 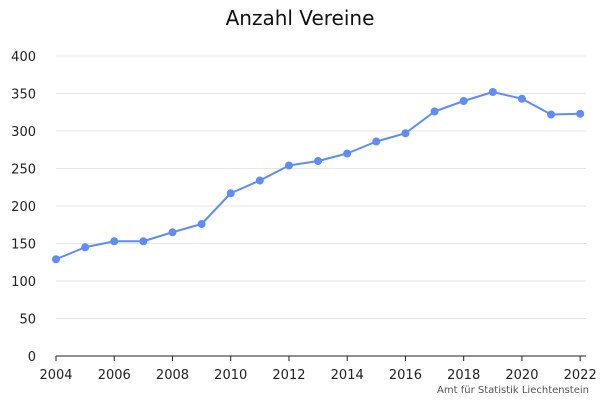 What do you see at coordinates (288, 375) in the screenshot?
I see `x-tick-label: 2012` at bounding box center [288, 375].